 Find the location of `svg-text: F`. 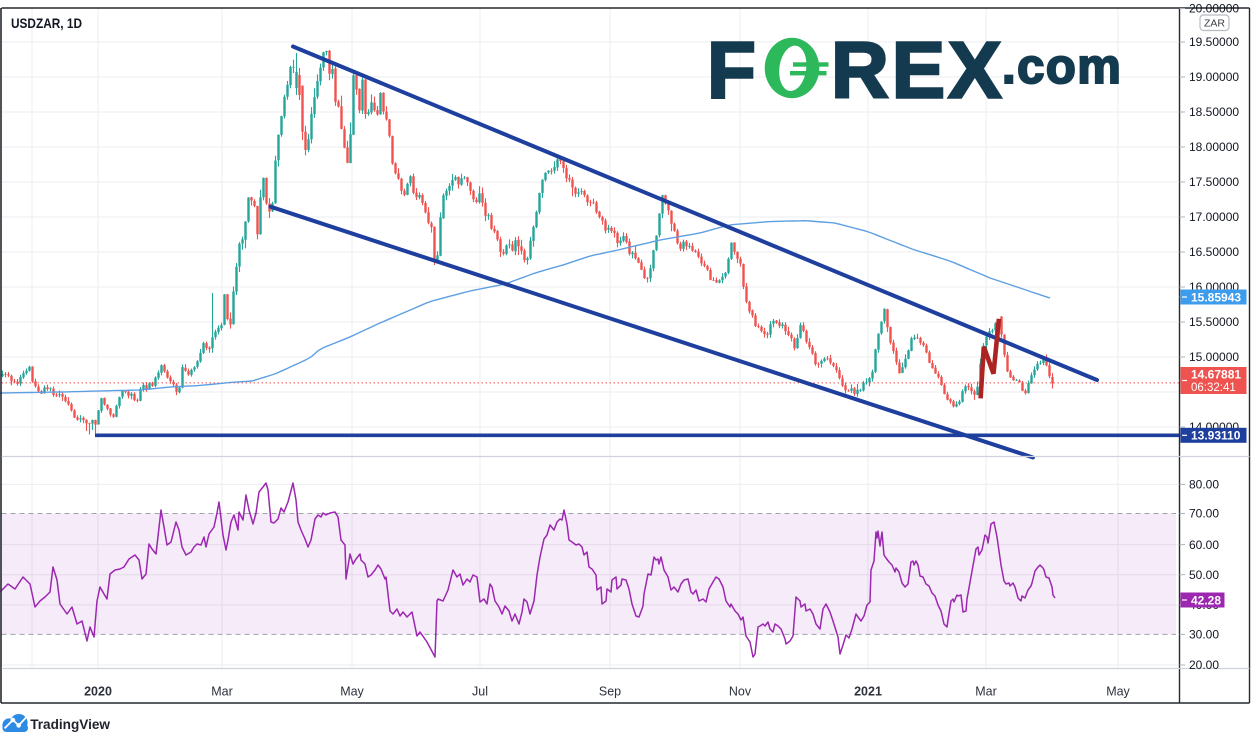

svg-text: F is located at coordinates (731, 70).